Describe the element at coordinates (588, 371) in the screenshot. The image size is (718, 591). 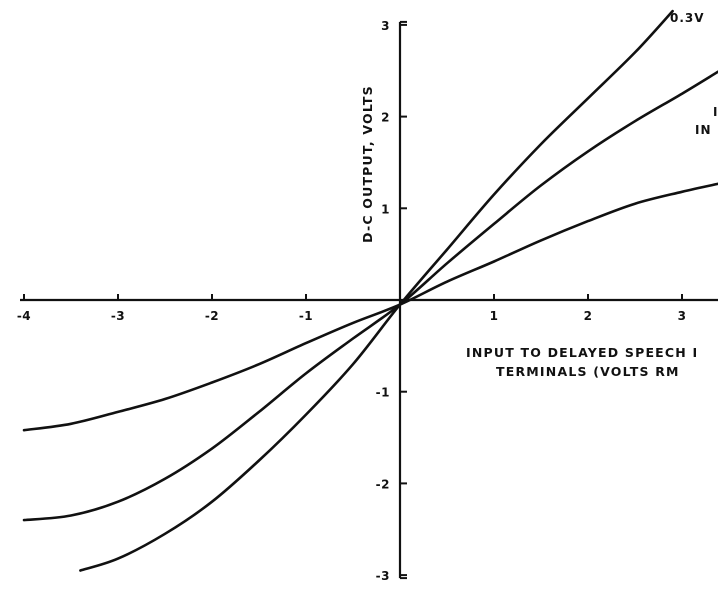
I see `x-axis-title-line-2: TERMINALS (VOLTS RM` at that location.